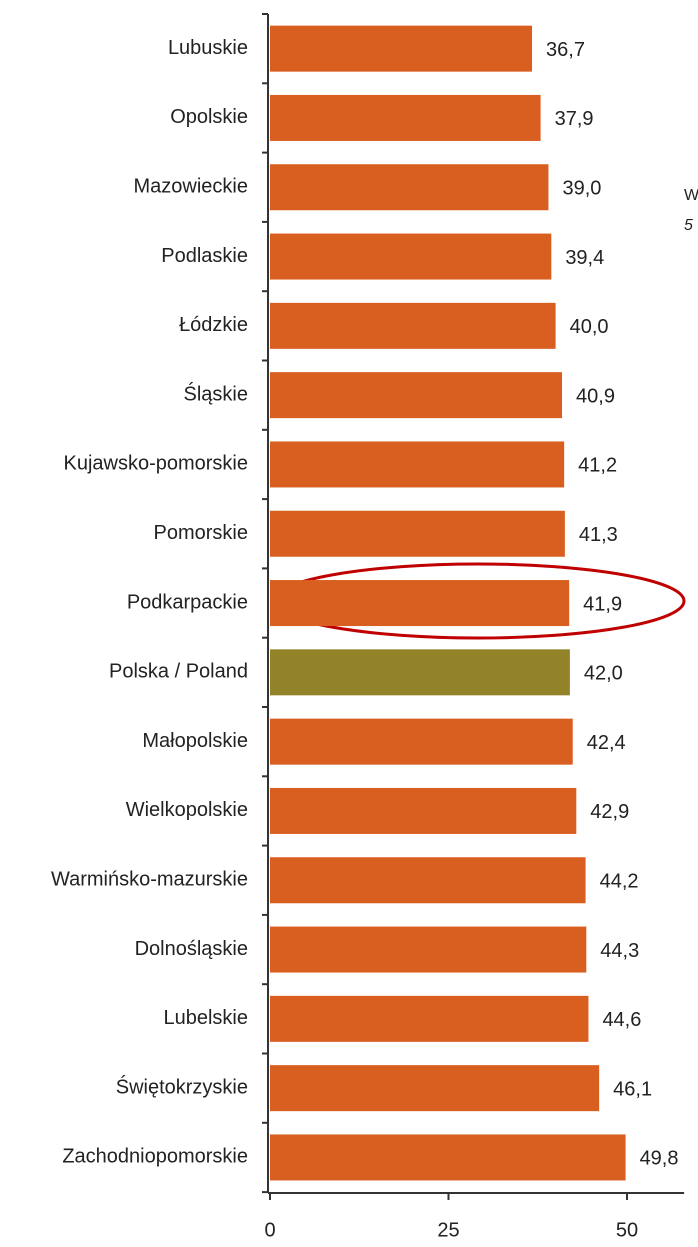 This screenshot has width=698, height=1247. Describe the element at coordinates (659, 1159) in the screenshot. I see `value-label: 49,8` at that location.